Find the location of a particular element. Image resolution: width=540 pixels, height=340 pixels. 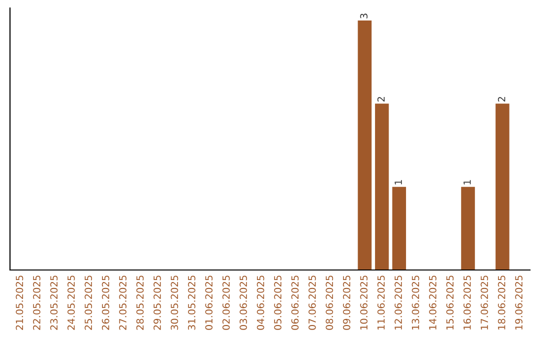

x-tick-label: 19.06.2025 is located at coordinates (518, 303).